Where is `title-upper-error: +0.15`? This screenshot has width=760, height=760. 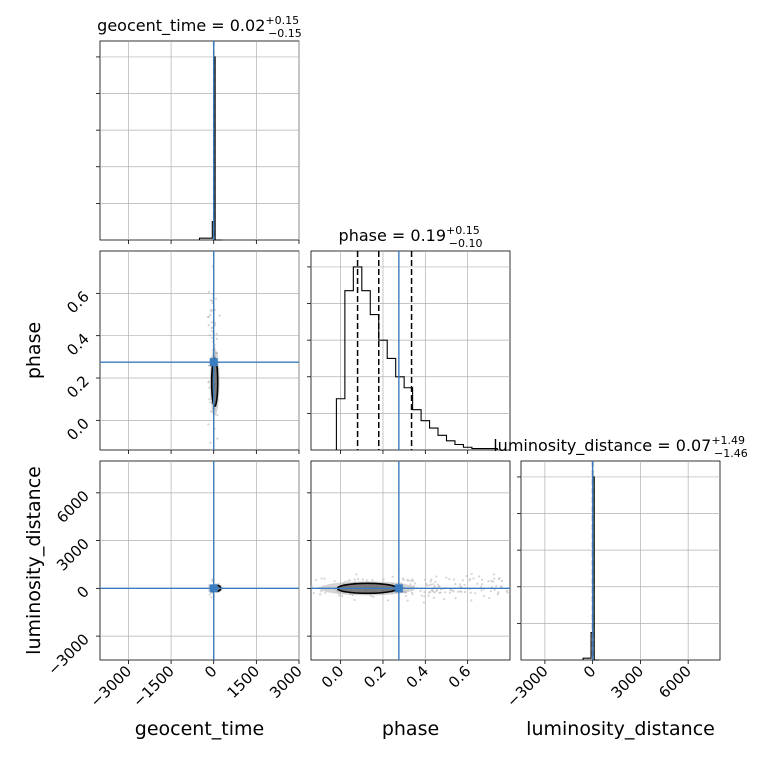 title-upper-error: +0.15 is located at coordinates (463, 230).